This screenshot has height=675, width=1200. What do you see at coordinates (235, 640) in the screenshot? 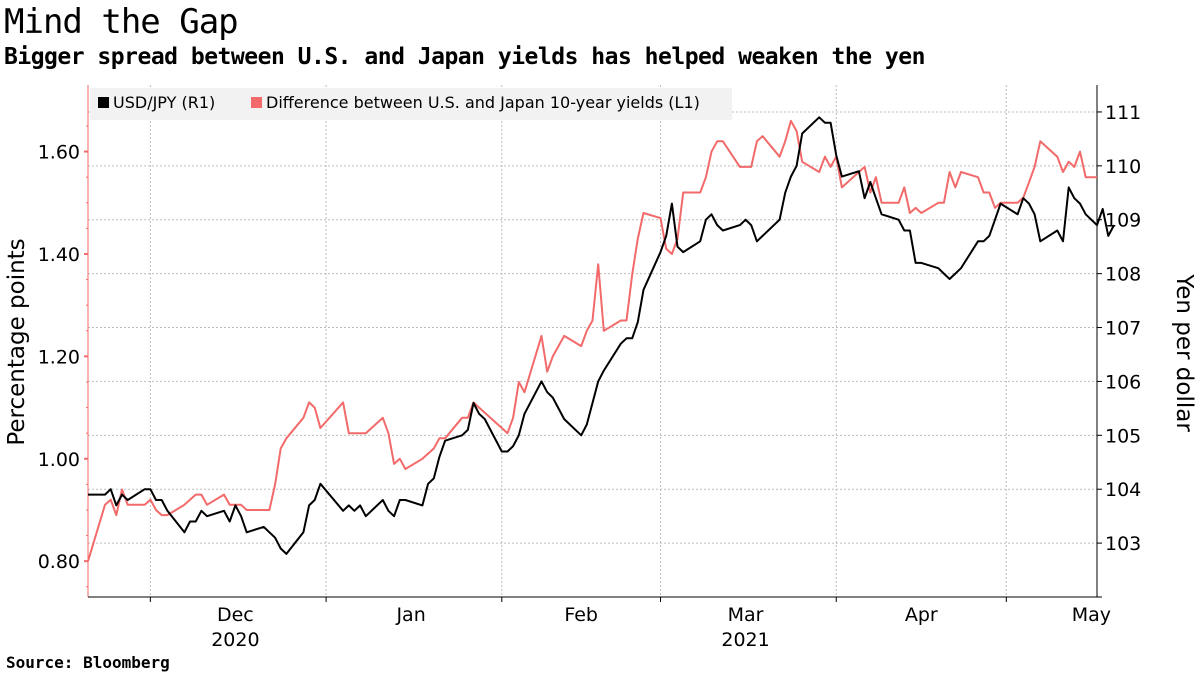
I see `x-year-label: 2020` at bounding box center [235, 640].